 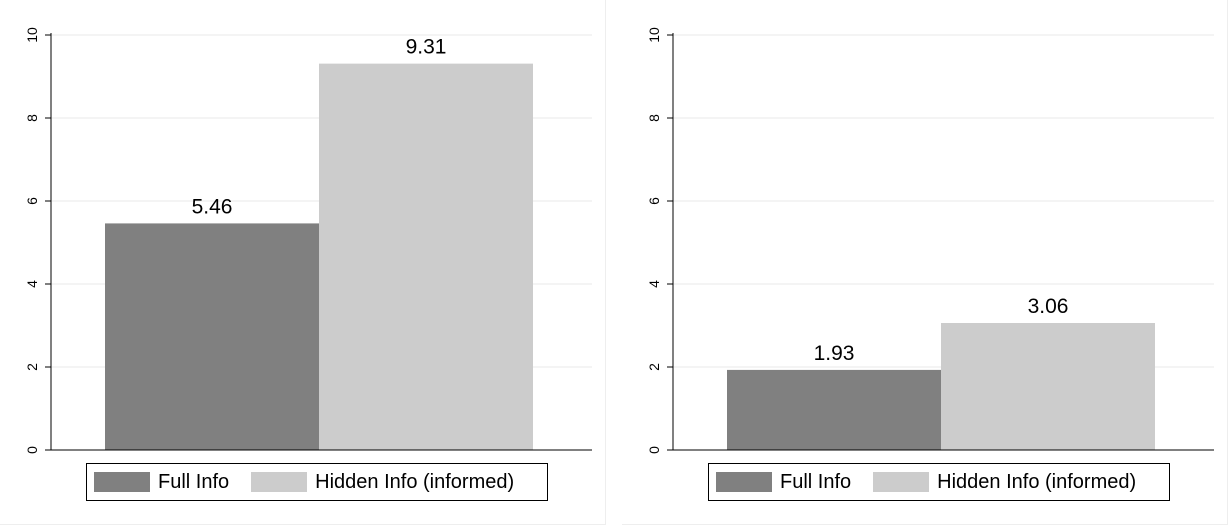 What do you see at coordinates (834, 353) in the screenshot?
I see `data-label: 1.93` at bounding box center [834, 353].